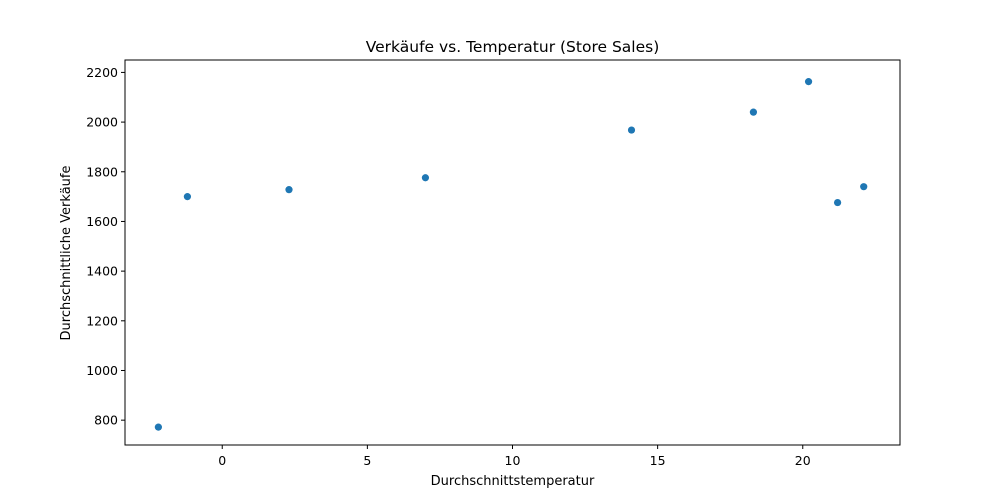  Describe the element at coordinates (106, 420) in the screenshot. I see `y-tick-label: 800` at that location.